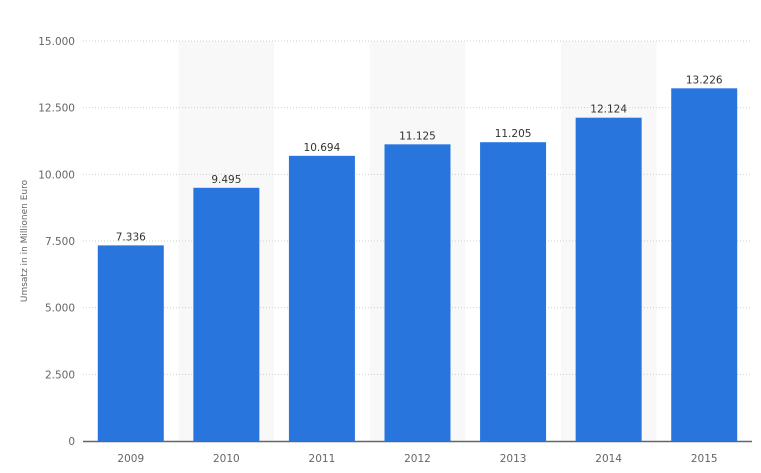 Image resolution: width=761 pixels, height=473 pixels. What do you see at coordinates (60, 309) in the screenshot?
I see `y-tick-label: 5.000` at bounding box center [60, 309].